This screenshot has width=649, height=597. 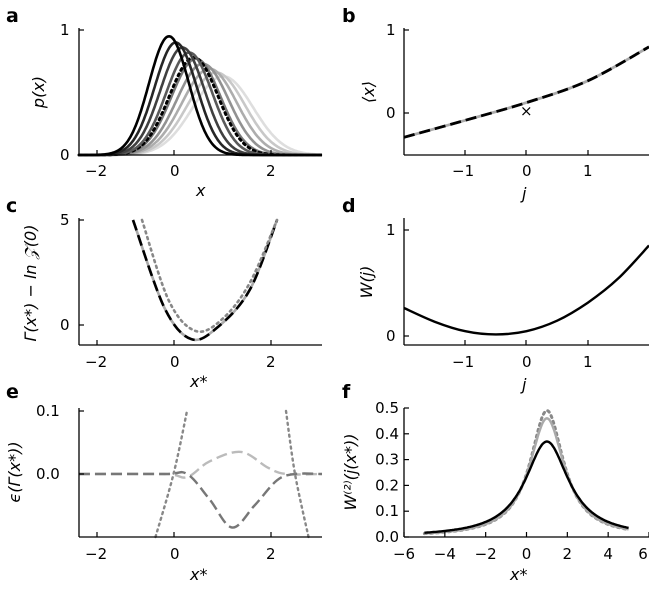 I want to click on panel-label-a: a, so click(x=12, y=16).